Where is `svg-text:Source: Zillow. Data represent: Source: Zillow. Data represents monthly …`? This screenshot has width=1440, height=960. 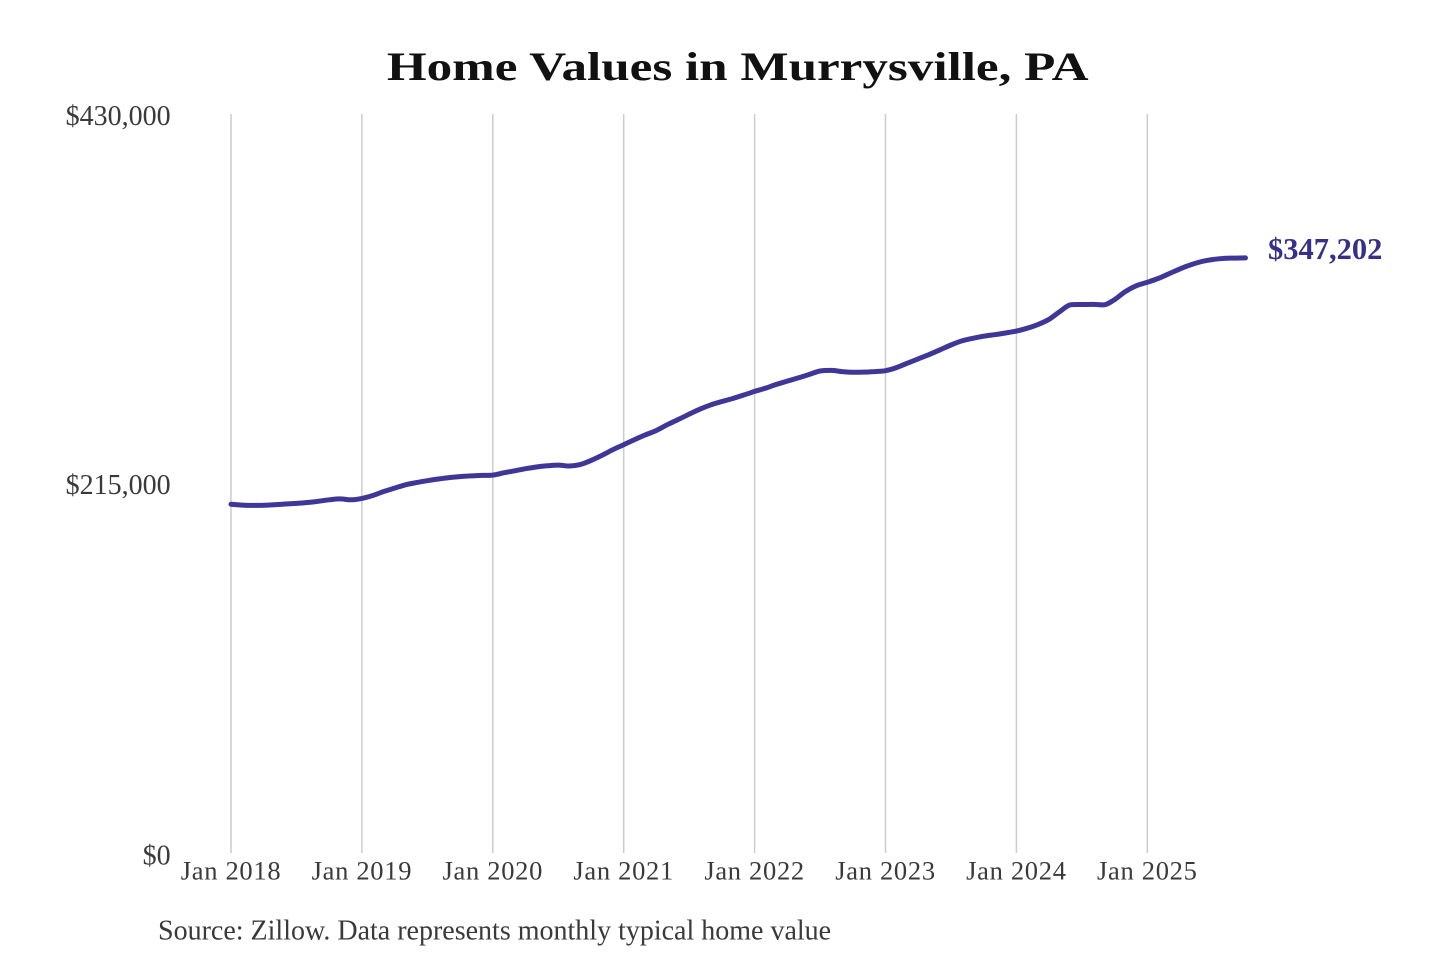 svg-text:Source: Zillow. Data represent: Source: Zillow. Data represents monthly … is located at coordinates (494, 931).